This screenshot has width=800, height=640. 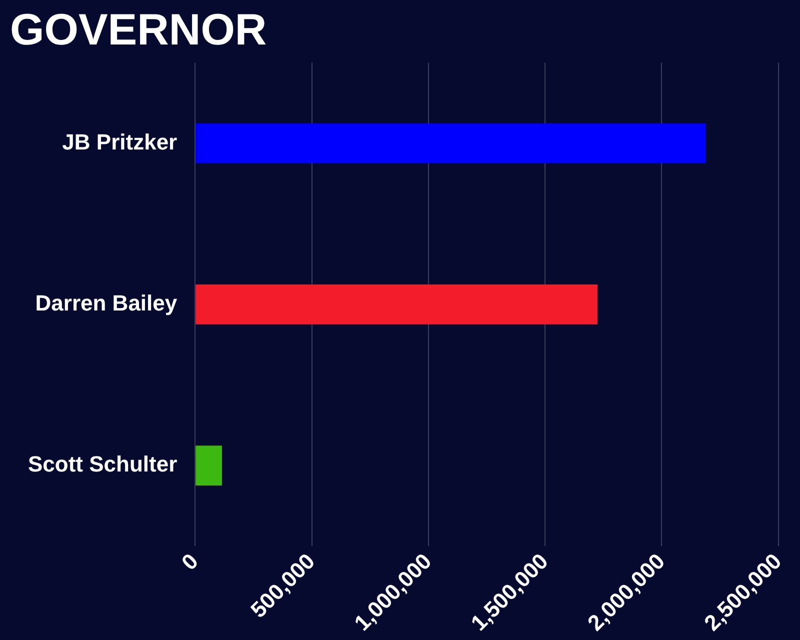 I want to click on chart-title: GOVERNOR, so click(x=138, y=30).